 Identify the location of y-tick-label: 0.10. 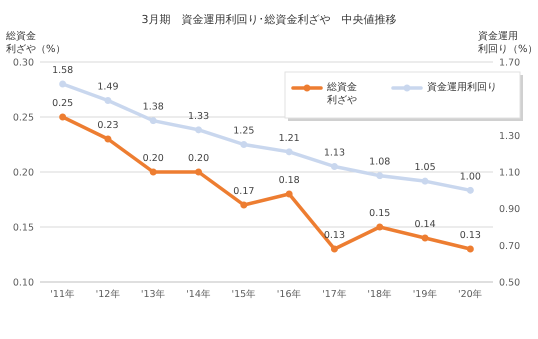
(23, 283).